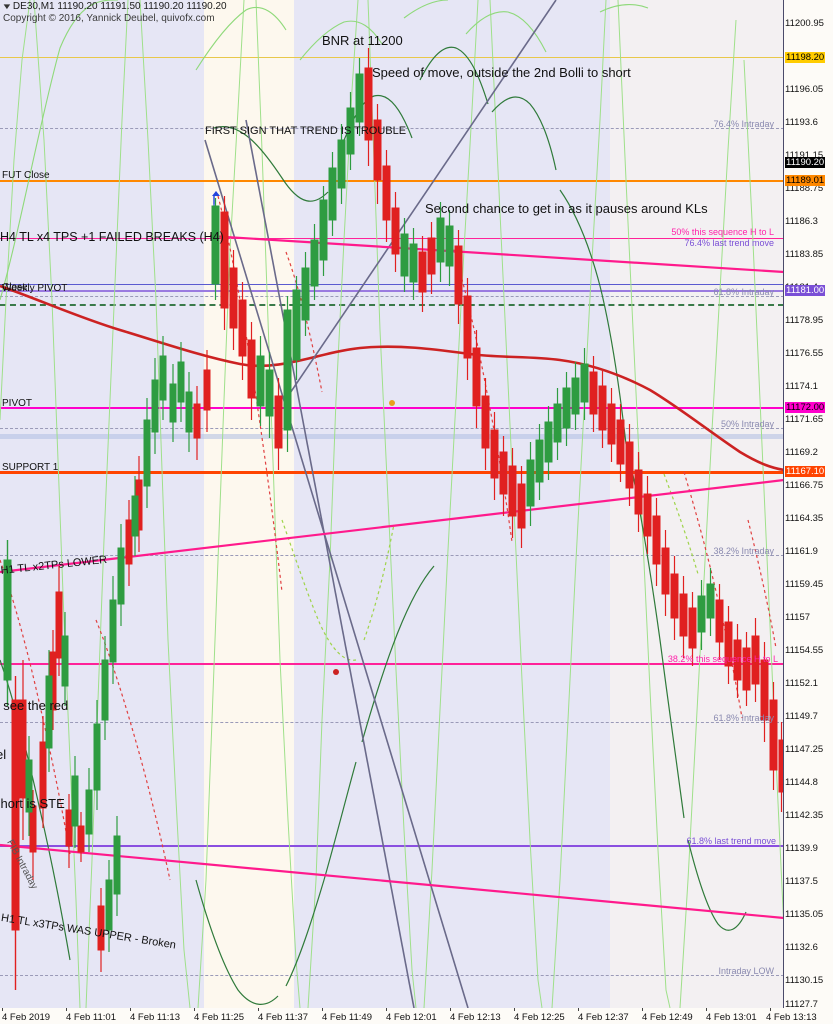  I want to click on fib-label-764-last-trend: 76.4% last trend move, so click(729, 243).